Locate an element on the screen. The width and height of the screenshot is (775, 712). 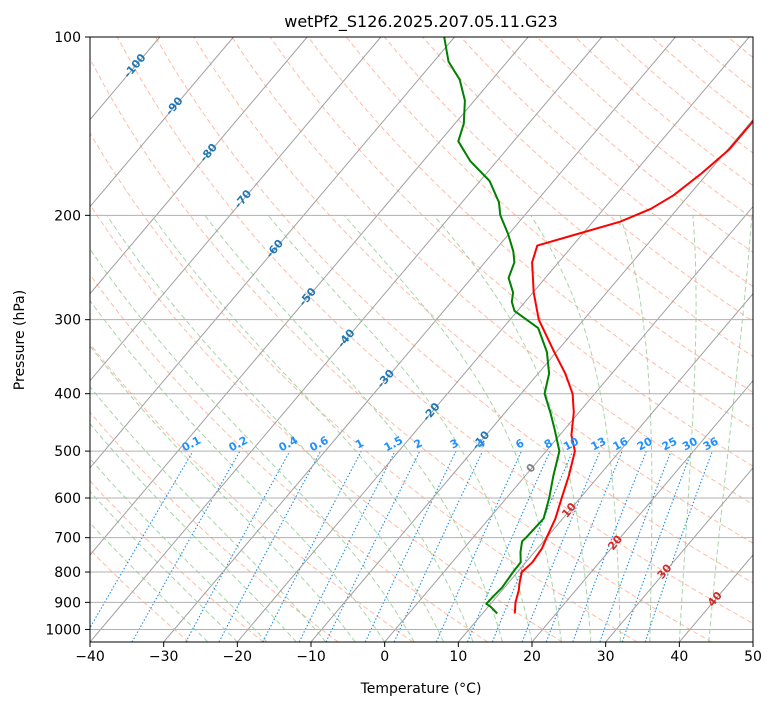
y-tick-label: 900 is located at coordinates (67, 603).